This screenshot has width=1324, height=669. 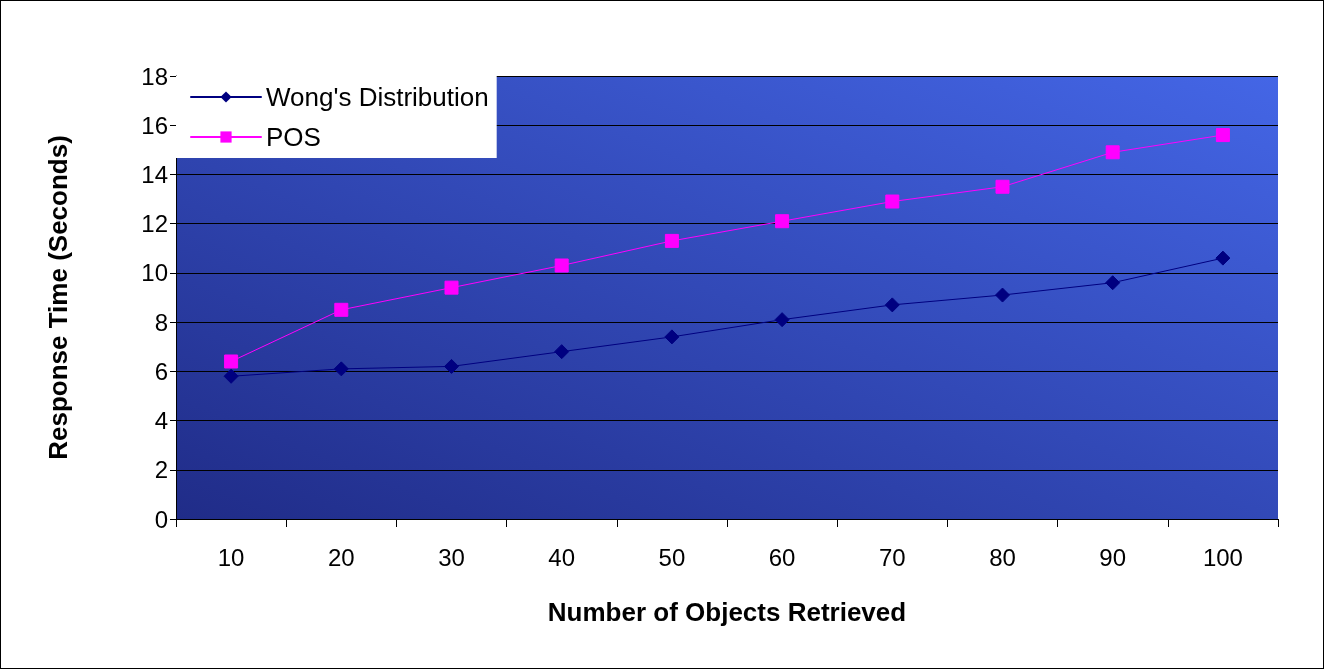 I want to click on y-tick-label: 2, so click(x=161, y=470).